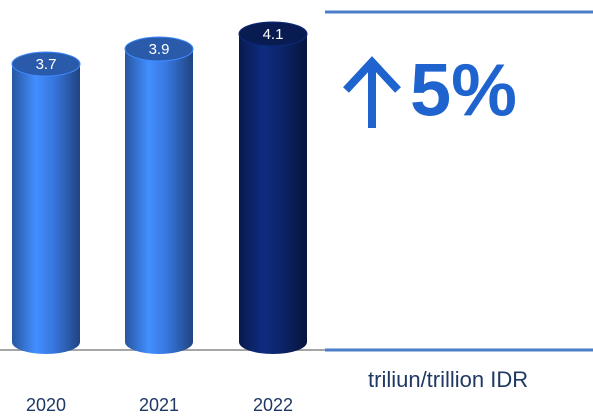  Describe the element at coordinates (372, 92) in the screenshot. I see `up-arrow` at that location.